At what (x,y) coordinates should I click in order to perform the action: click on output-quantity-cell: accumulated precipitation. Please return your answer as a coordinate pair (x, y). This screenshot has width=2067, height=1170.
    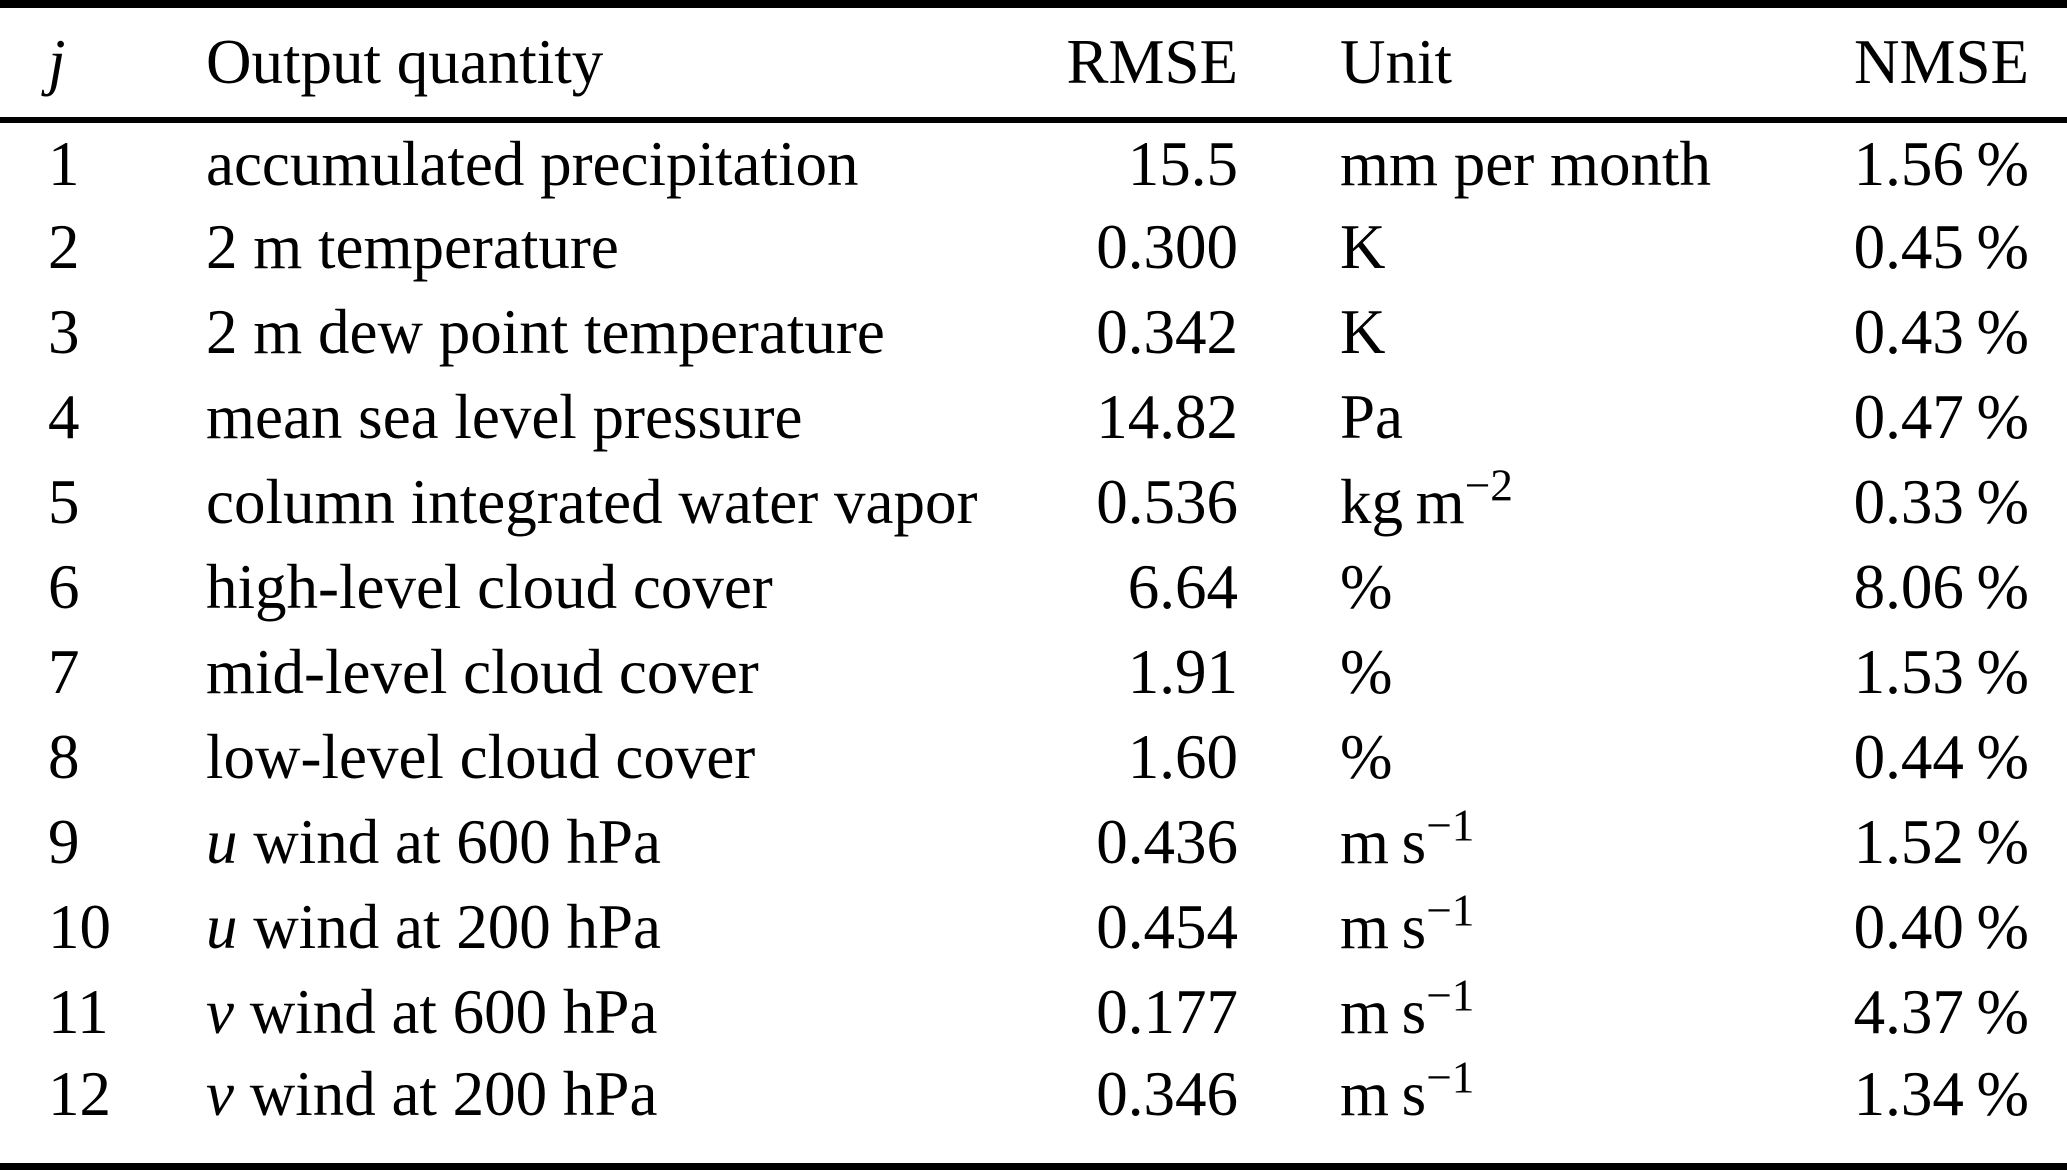
    Looking at the image, I should click on (606, 162).